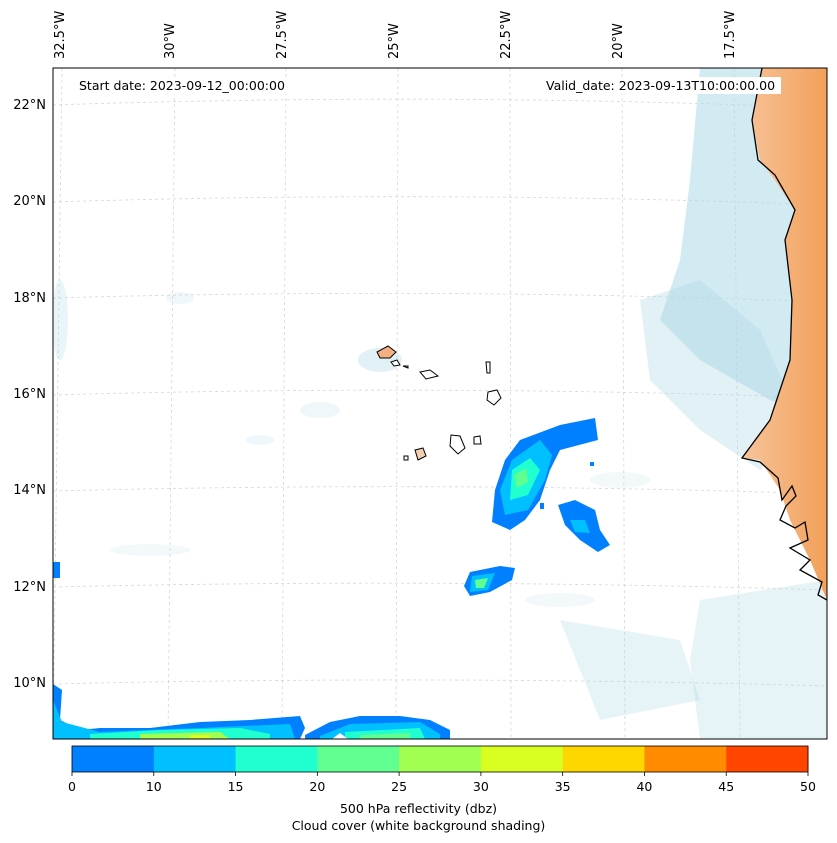 The image size is (837, 843). Describe the element at coordinates (29, 394) in the screenshot. I see `lat-label-16n: 16°N` at that location.